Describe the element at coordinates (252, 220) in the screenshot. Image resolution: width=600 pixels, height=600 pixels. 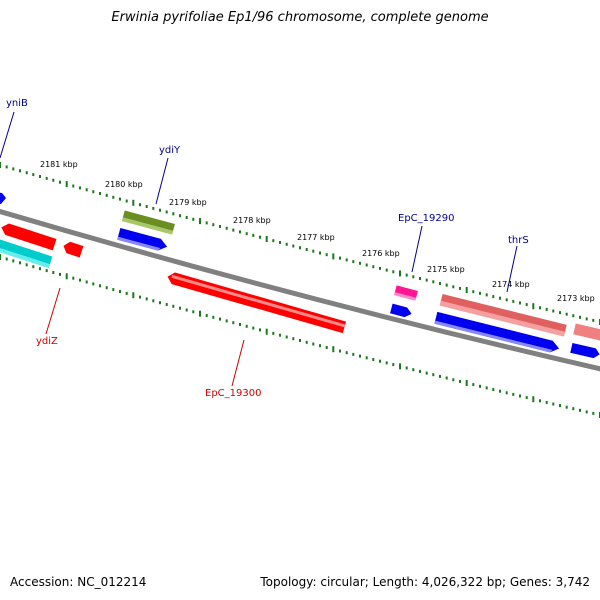
I see `ruler-label-2178: 2178 kbp` at that location.